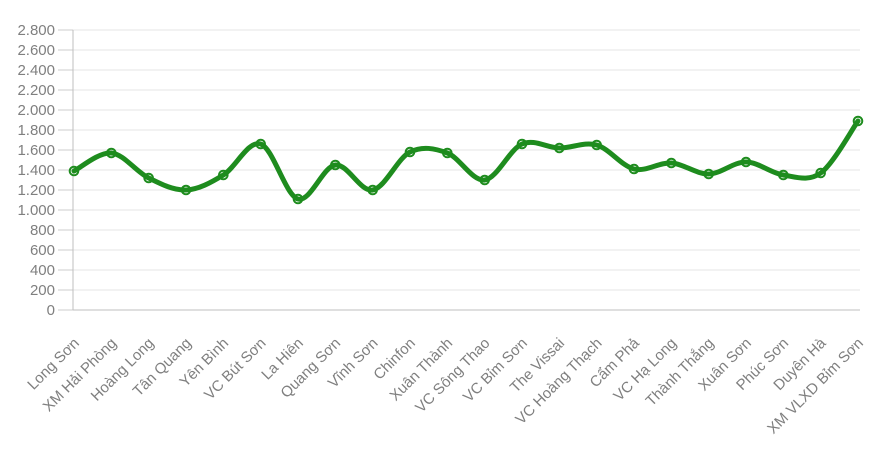  I want to click on y-axis-tick-label: 2.200, so click(36, 90).